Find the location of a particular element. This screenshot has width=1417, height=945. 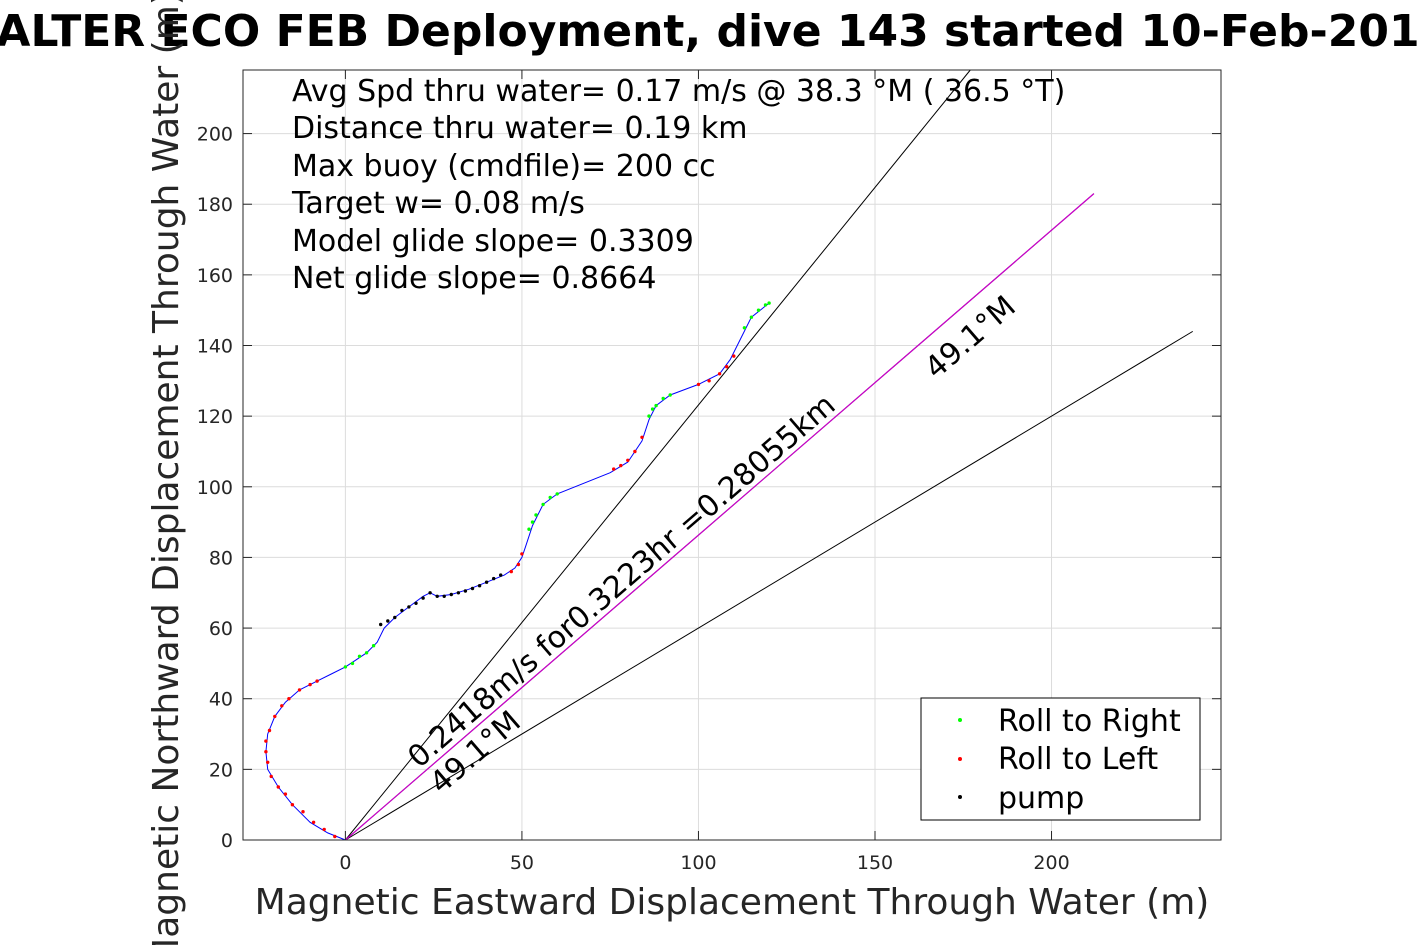

legend: Roll to Right Roll to Left pump is located at coordinates (1060, 759).